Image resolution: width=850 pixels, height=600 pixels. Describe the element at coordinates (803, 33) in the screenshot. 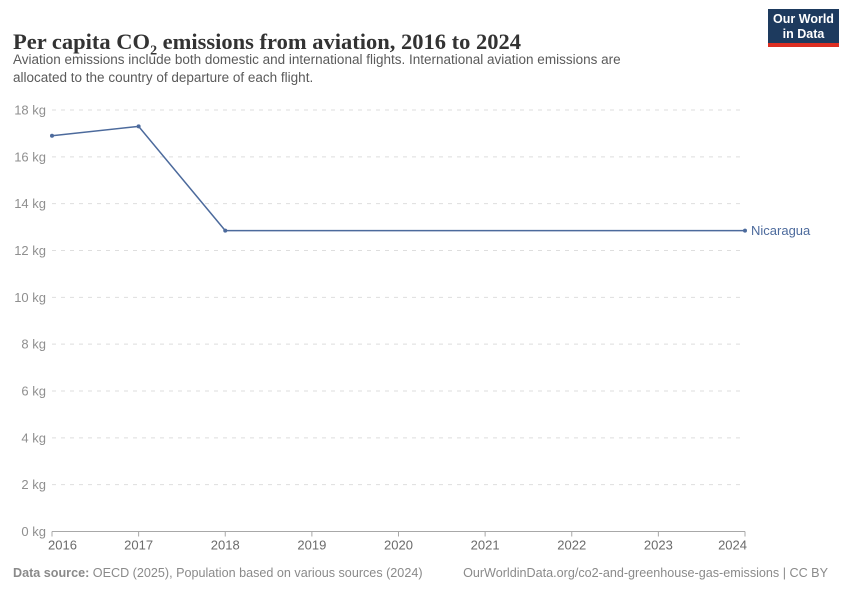

I see `owid-logo-line2: in Data` at that location.